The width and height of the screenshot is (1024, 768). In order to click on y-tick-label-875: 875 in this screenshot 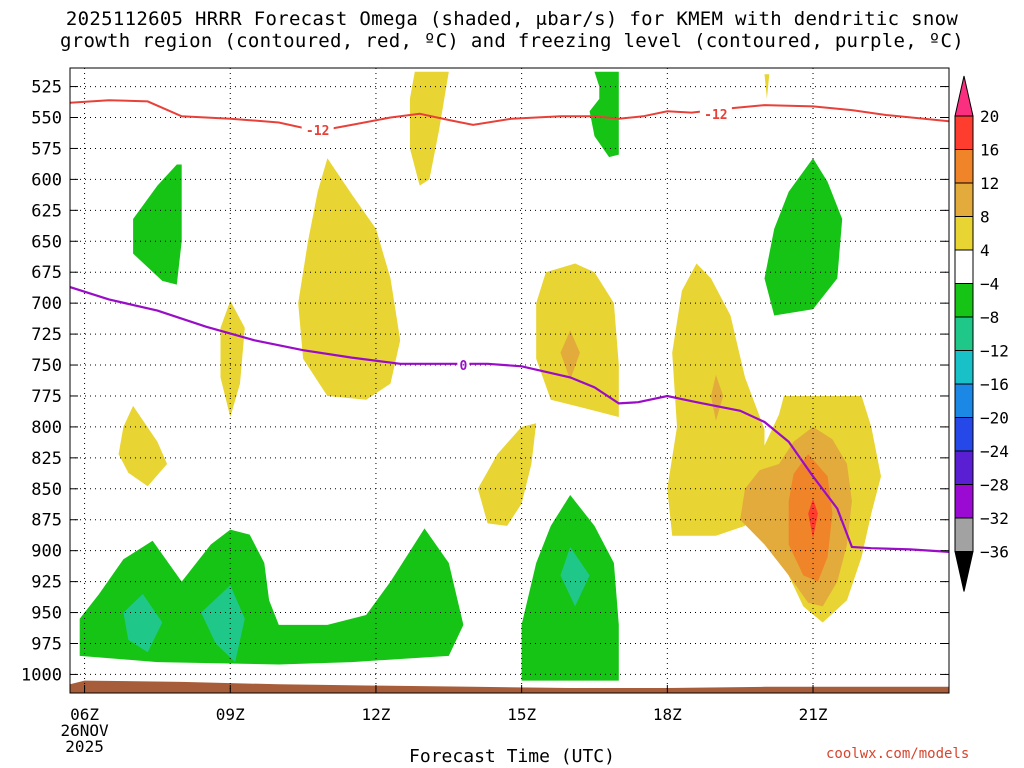, I will do `click(46, 521)`.